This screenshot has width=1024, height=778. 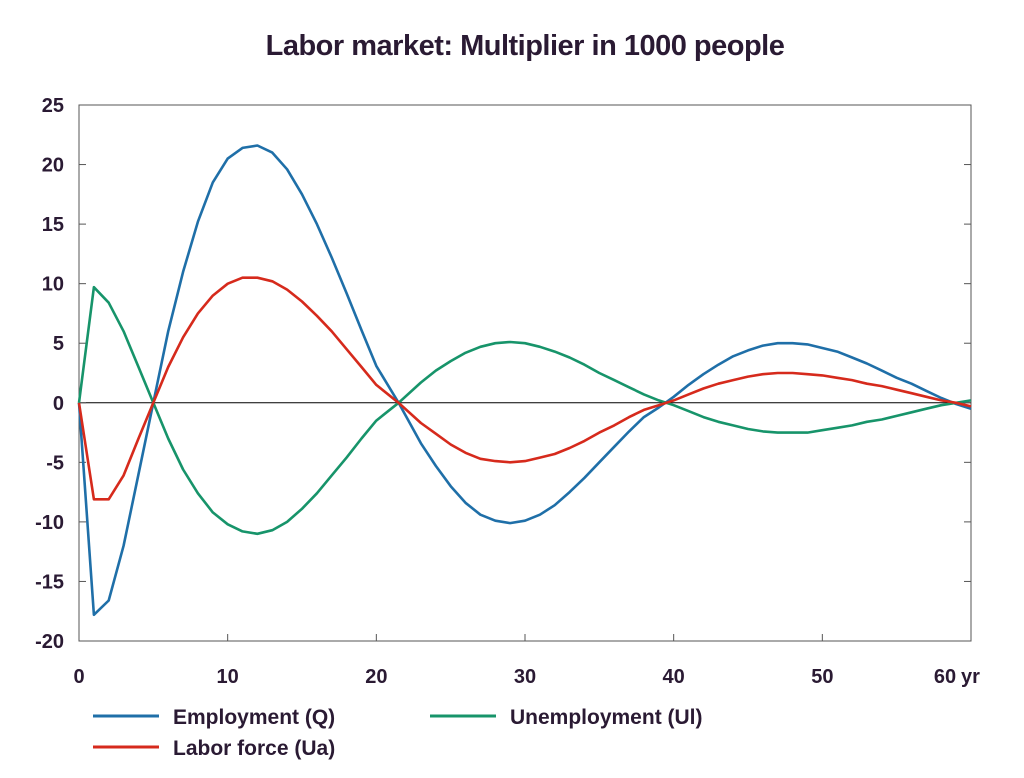 What do you see at coordinates (49, 523) in the screenshot?
I see `y-tick-label: -10` at bounding box center [49, 523].